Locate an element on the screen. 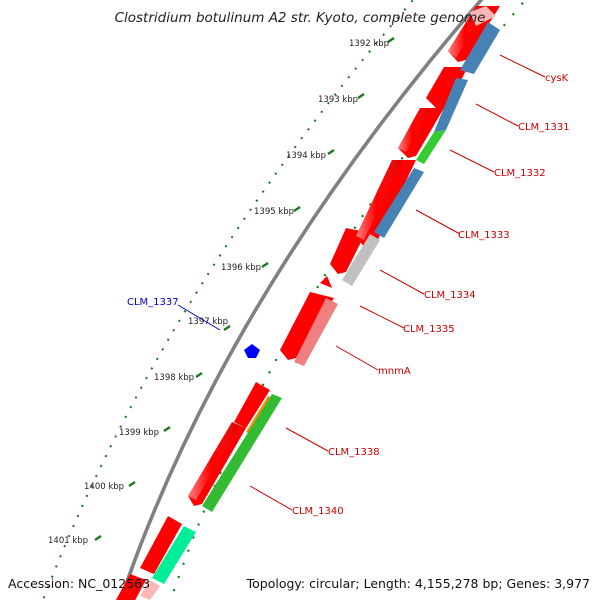 This screenshot has width=600, height=600. label-CLM_1338: CLM_1338 is located at coordinates (354, 452).